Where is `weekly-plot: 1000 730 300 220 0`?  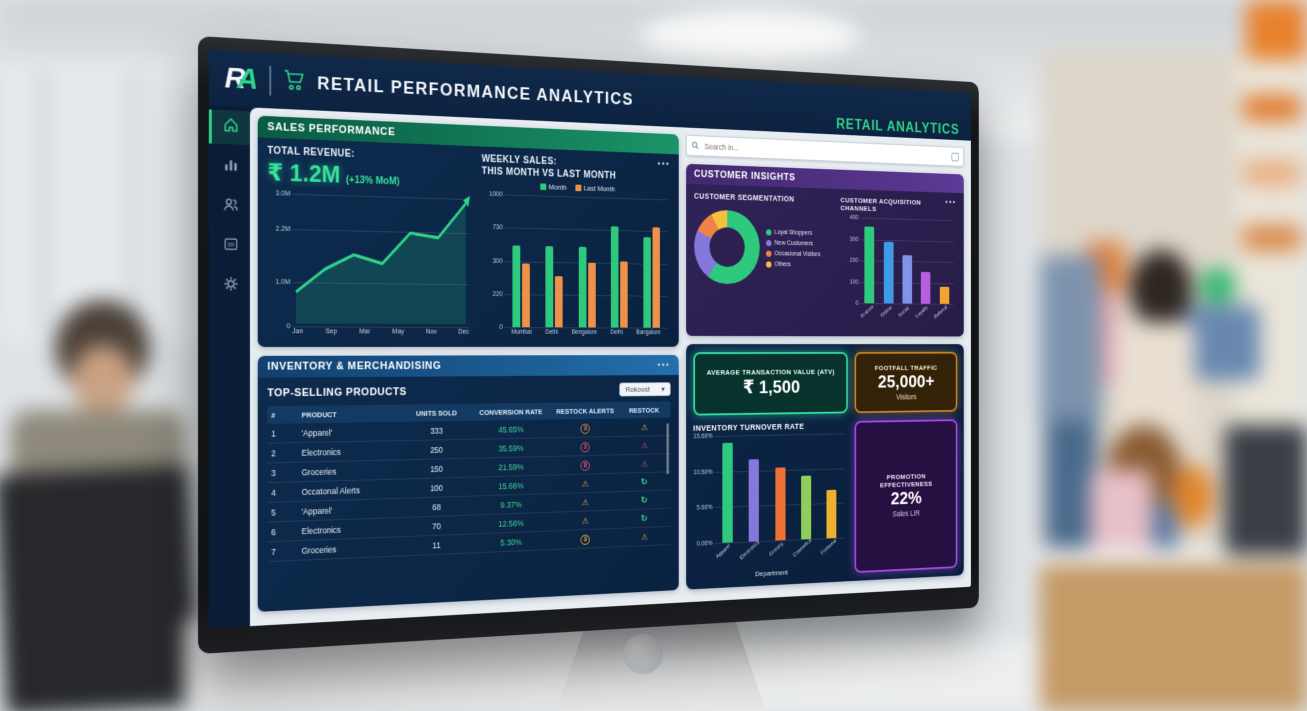
weekly-plot: 1000 730 300 220 0 is located at coordinates (578, 260).